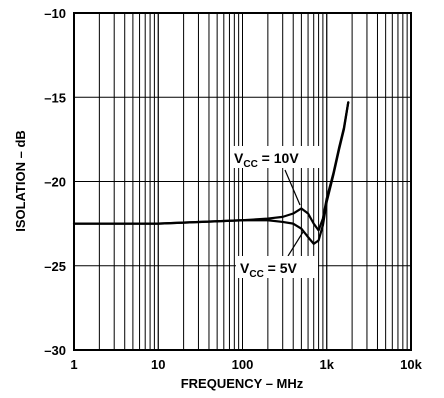 This screenshot has height=398, width=444. What do you see at coordinates (239, 158) in the screenshot?
I see `annotation-10v-main: V` at bounding box center [239, 158].